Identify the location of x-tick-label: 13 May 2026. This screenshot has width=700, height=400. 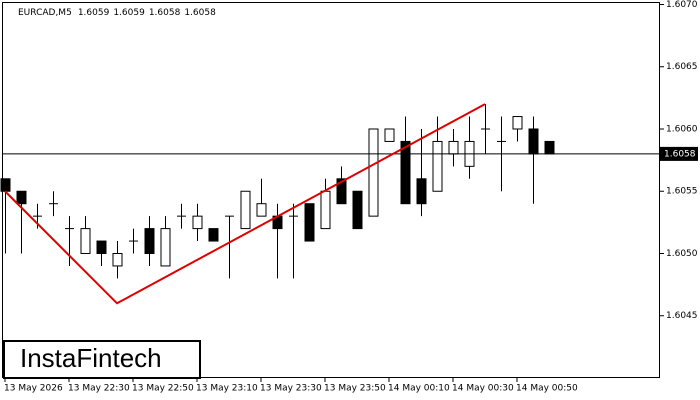
(33, 389).